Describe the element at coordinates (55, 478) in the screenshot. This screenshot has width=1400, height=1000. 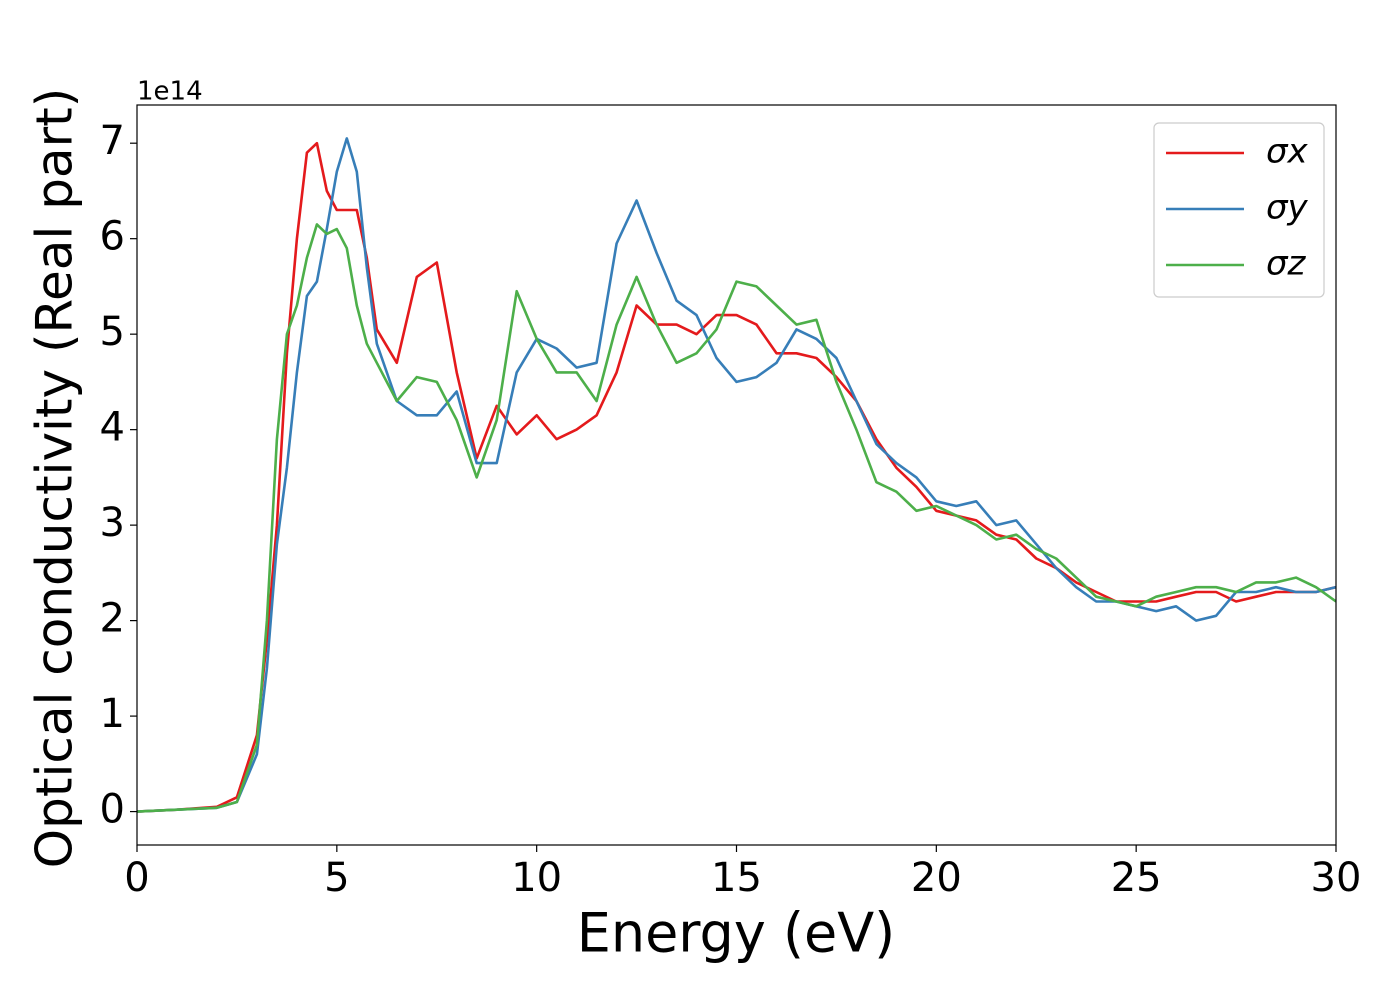
I see `y-axis-label: Optical conductivity (Real part)` at that location.